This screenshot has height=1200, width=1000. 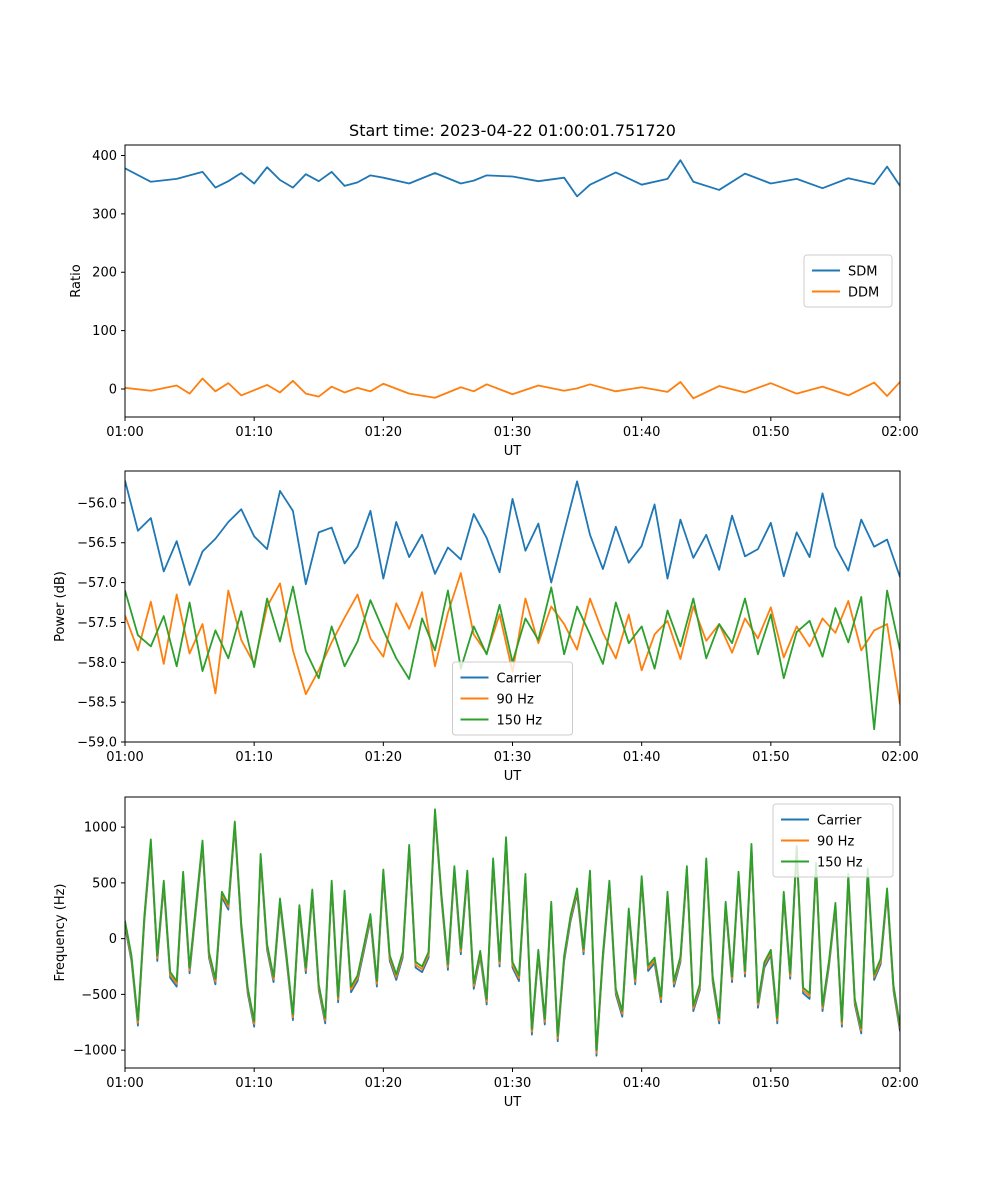 What do you see at coordinates (97, 503) in the screenshot?
I see `y-tick-label: −56.0` at bounding box center [97, 503].